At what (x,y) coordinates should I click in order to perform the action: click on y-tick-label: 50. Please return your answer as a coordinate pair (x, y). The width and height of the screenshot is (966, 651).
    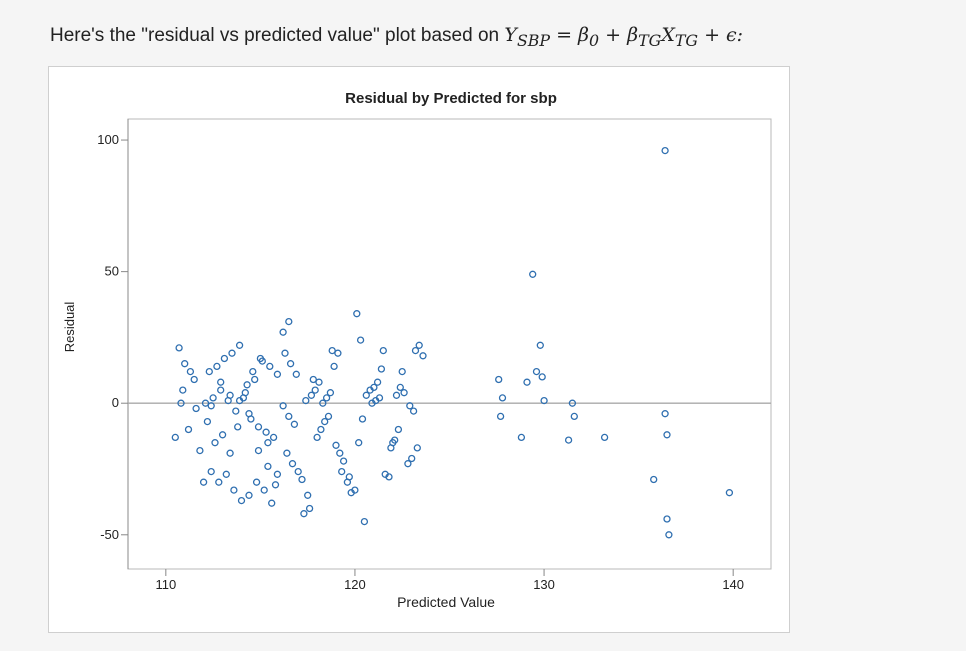
    Looking at the image, I should click on (112, 271).